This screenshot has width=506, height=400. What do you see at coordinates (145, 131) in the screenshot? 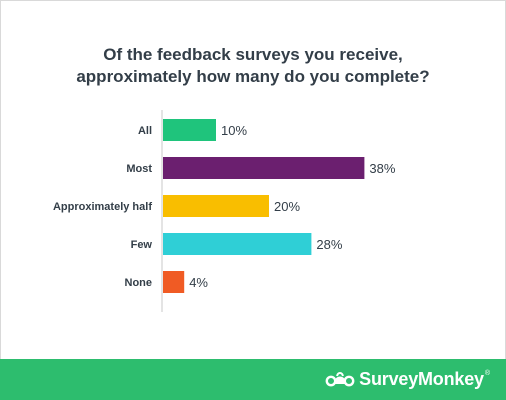
I see `category-label: All` at bounding box center [145, 131].